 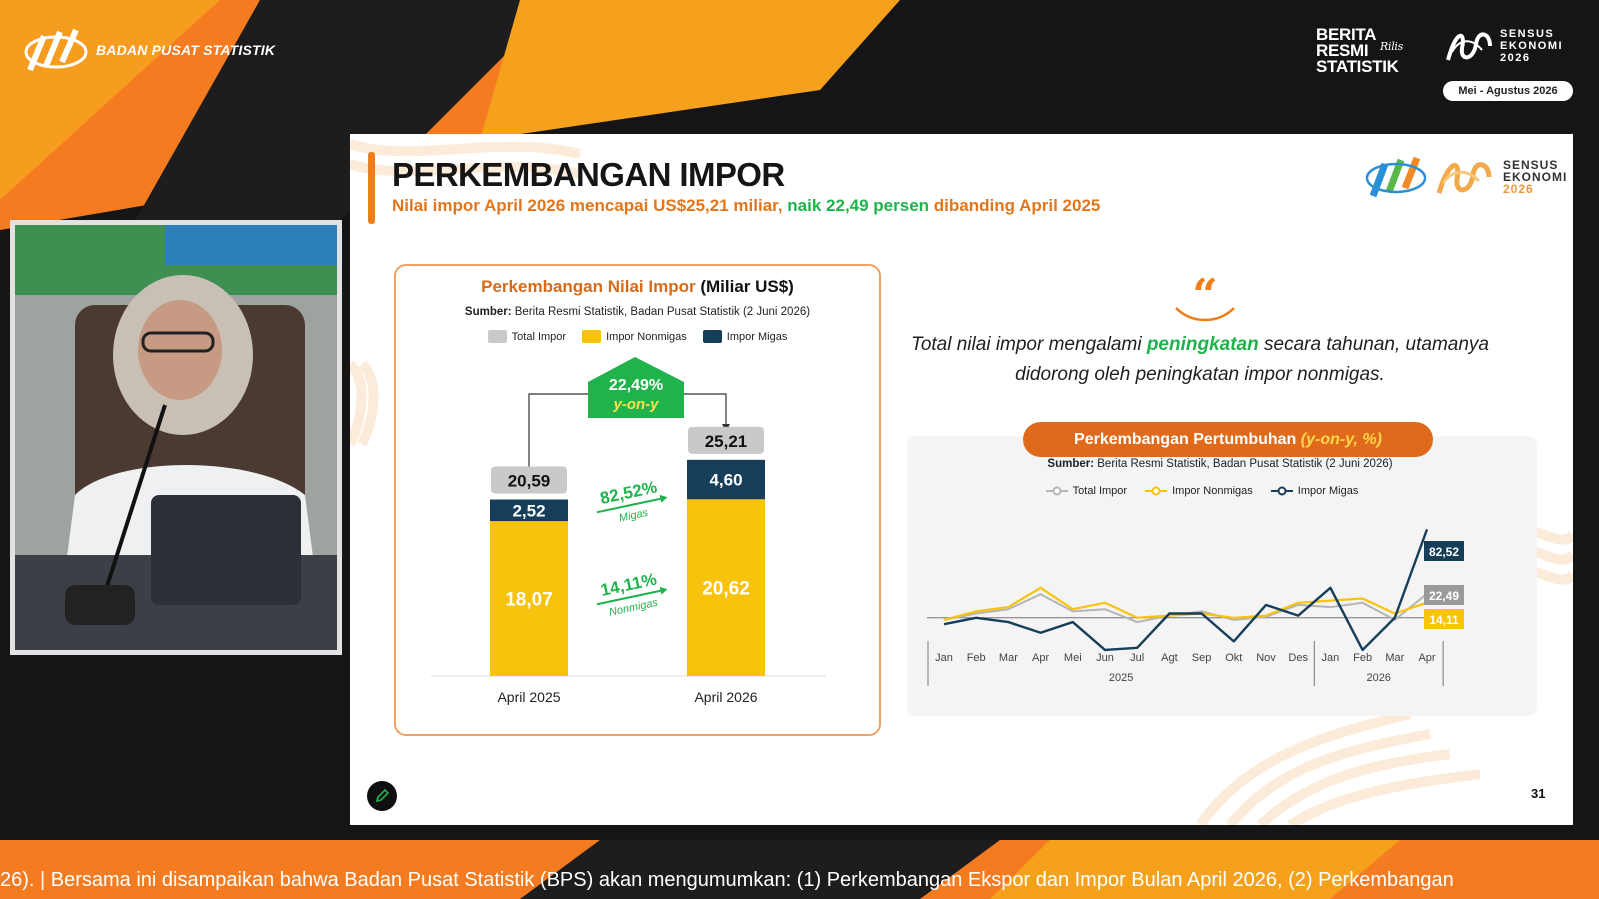 What do you see at coordinates (757, 336) in the screenshot?
I see `legend-migas-label: Impor Migas` at bounding box center [757, 336].